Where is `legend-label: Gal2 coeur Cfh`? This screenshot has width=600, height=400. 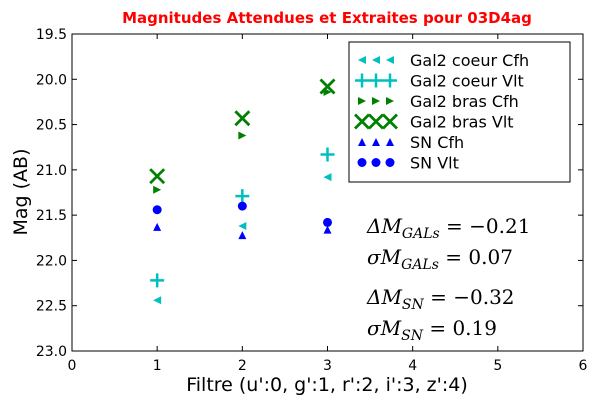 legend-label: Gal2 coeur Cfh is located at coordinates (469, 60).